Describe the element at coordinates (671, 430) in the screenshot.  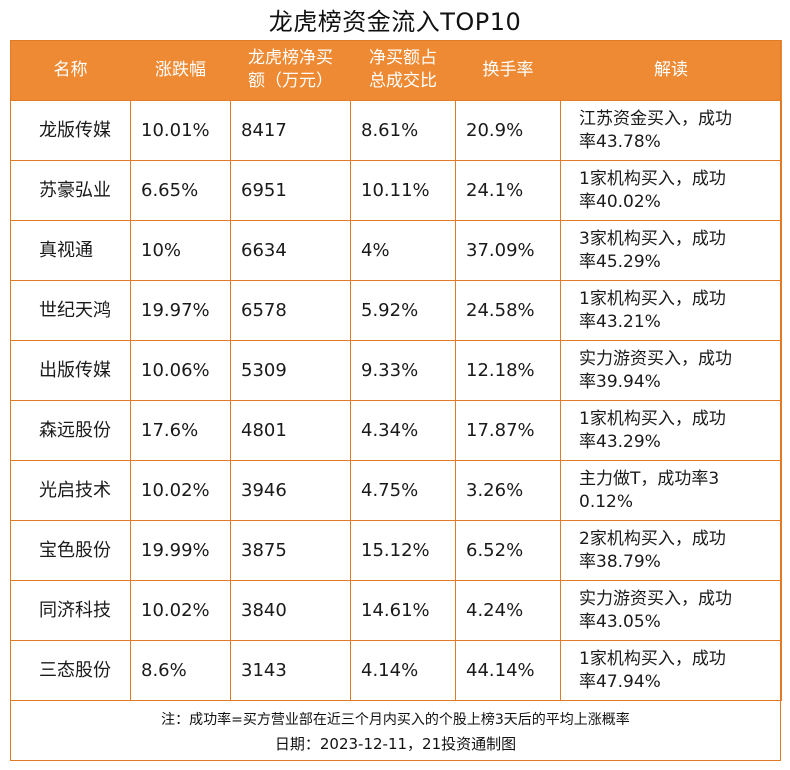
I see `cell-interp: 1家机构买入，成功 率43.29%` at that location.